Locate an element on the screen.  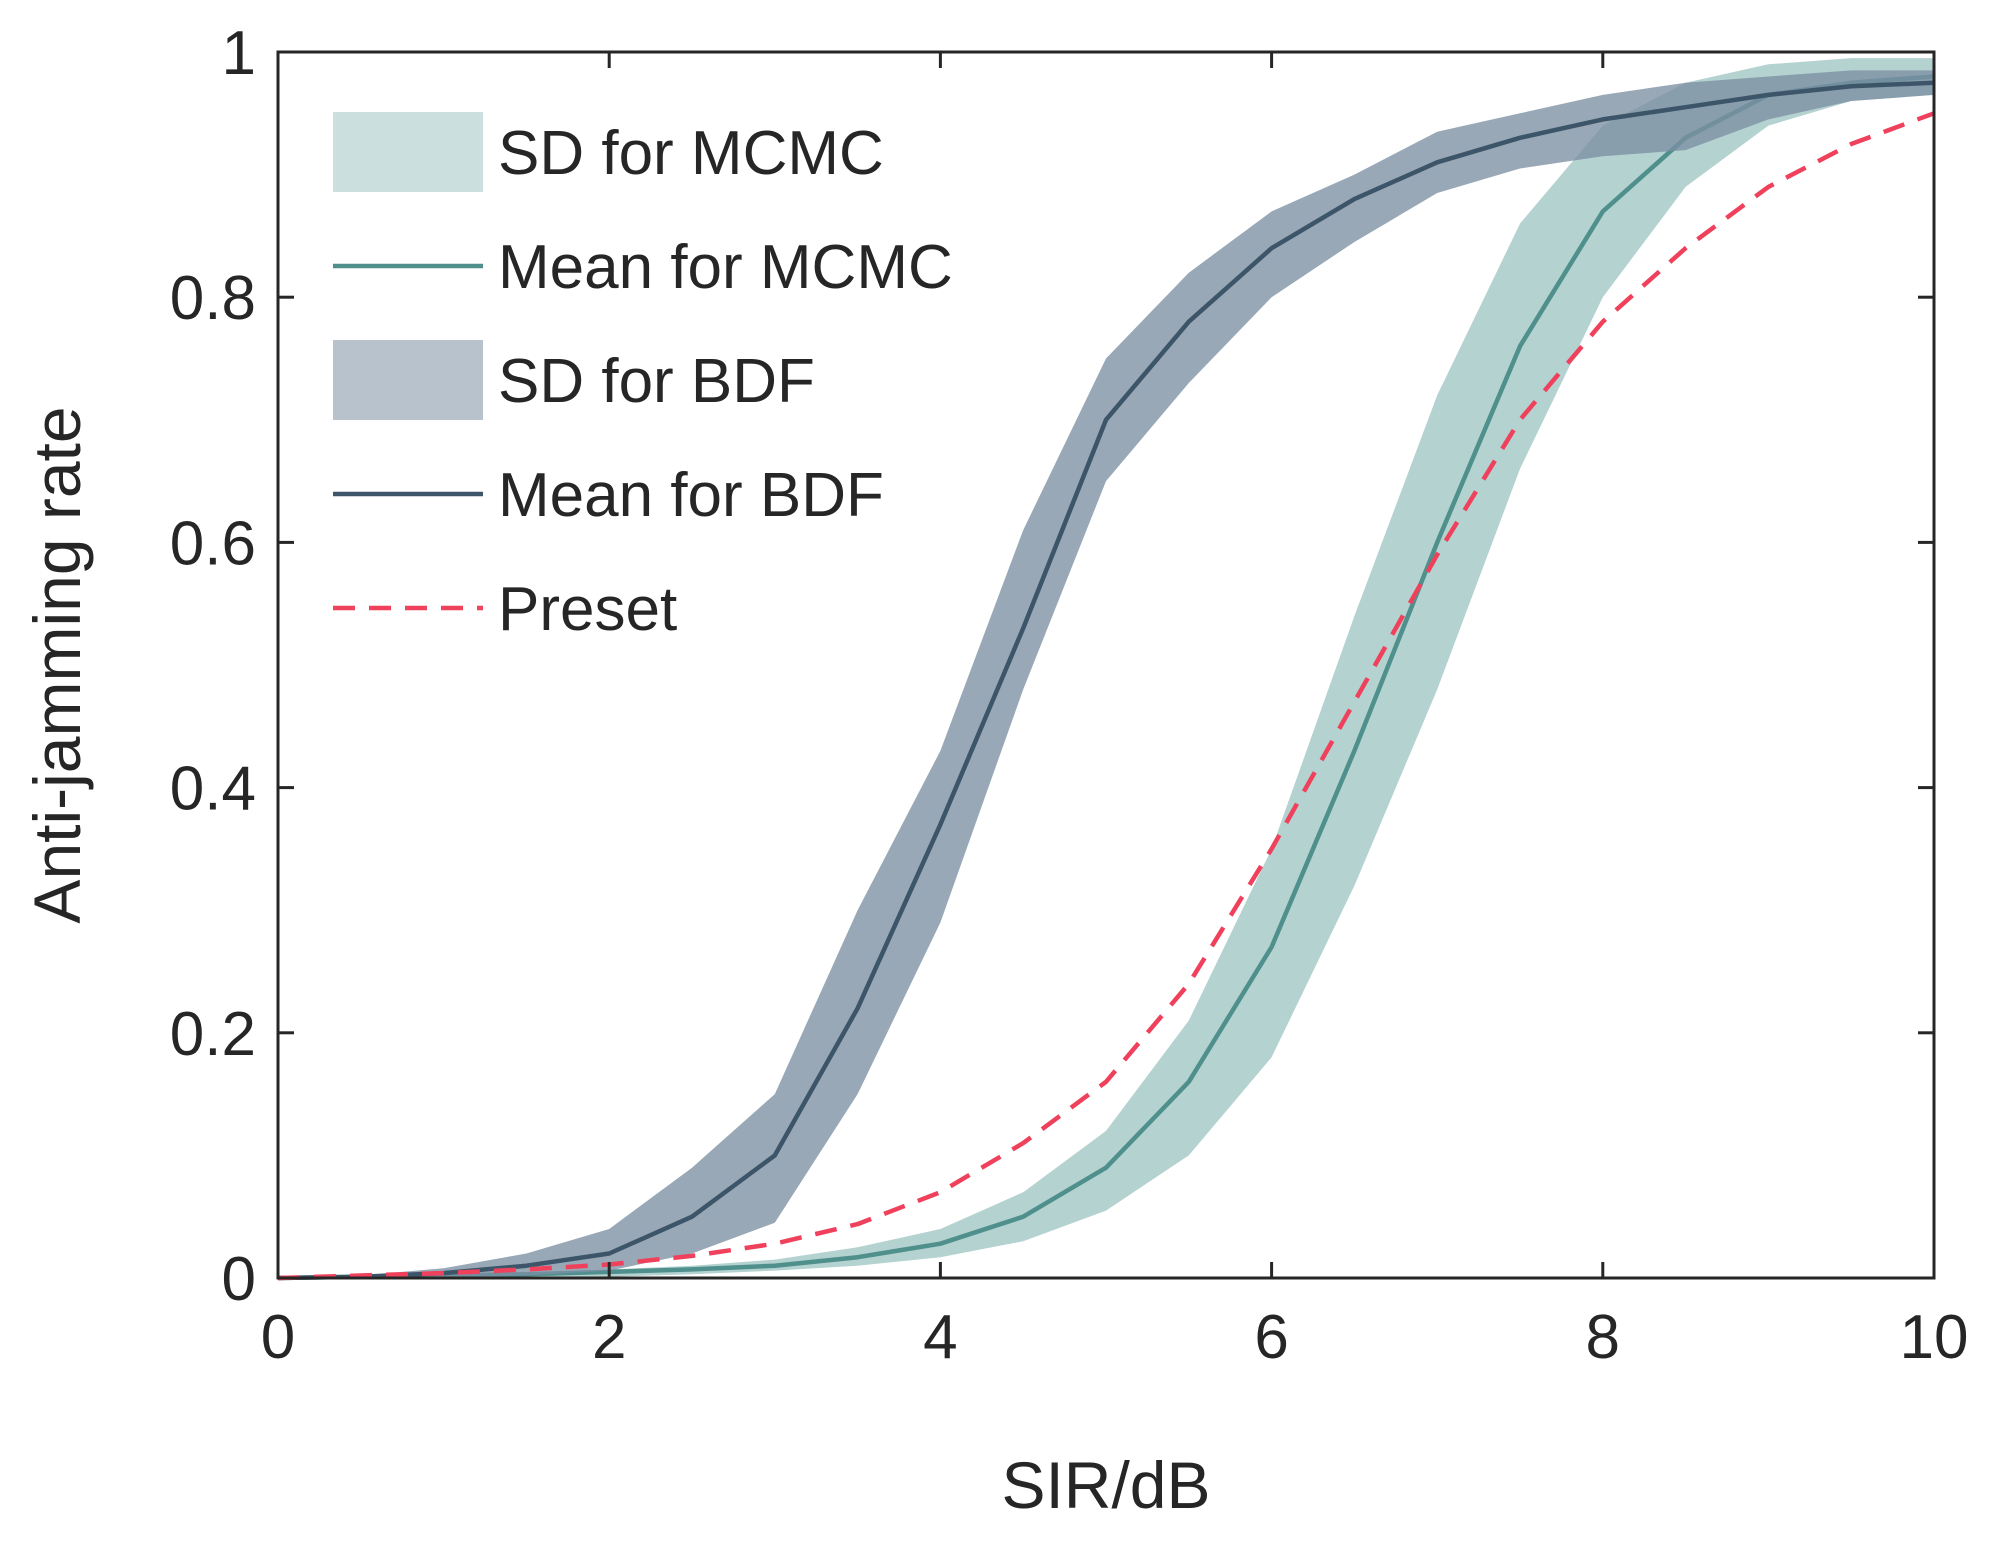
legend-label-mean-for-mcmc: Mean for MCMC is located at coordinates (725, 267).